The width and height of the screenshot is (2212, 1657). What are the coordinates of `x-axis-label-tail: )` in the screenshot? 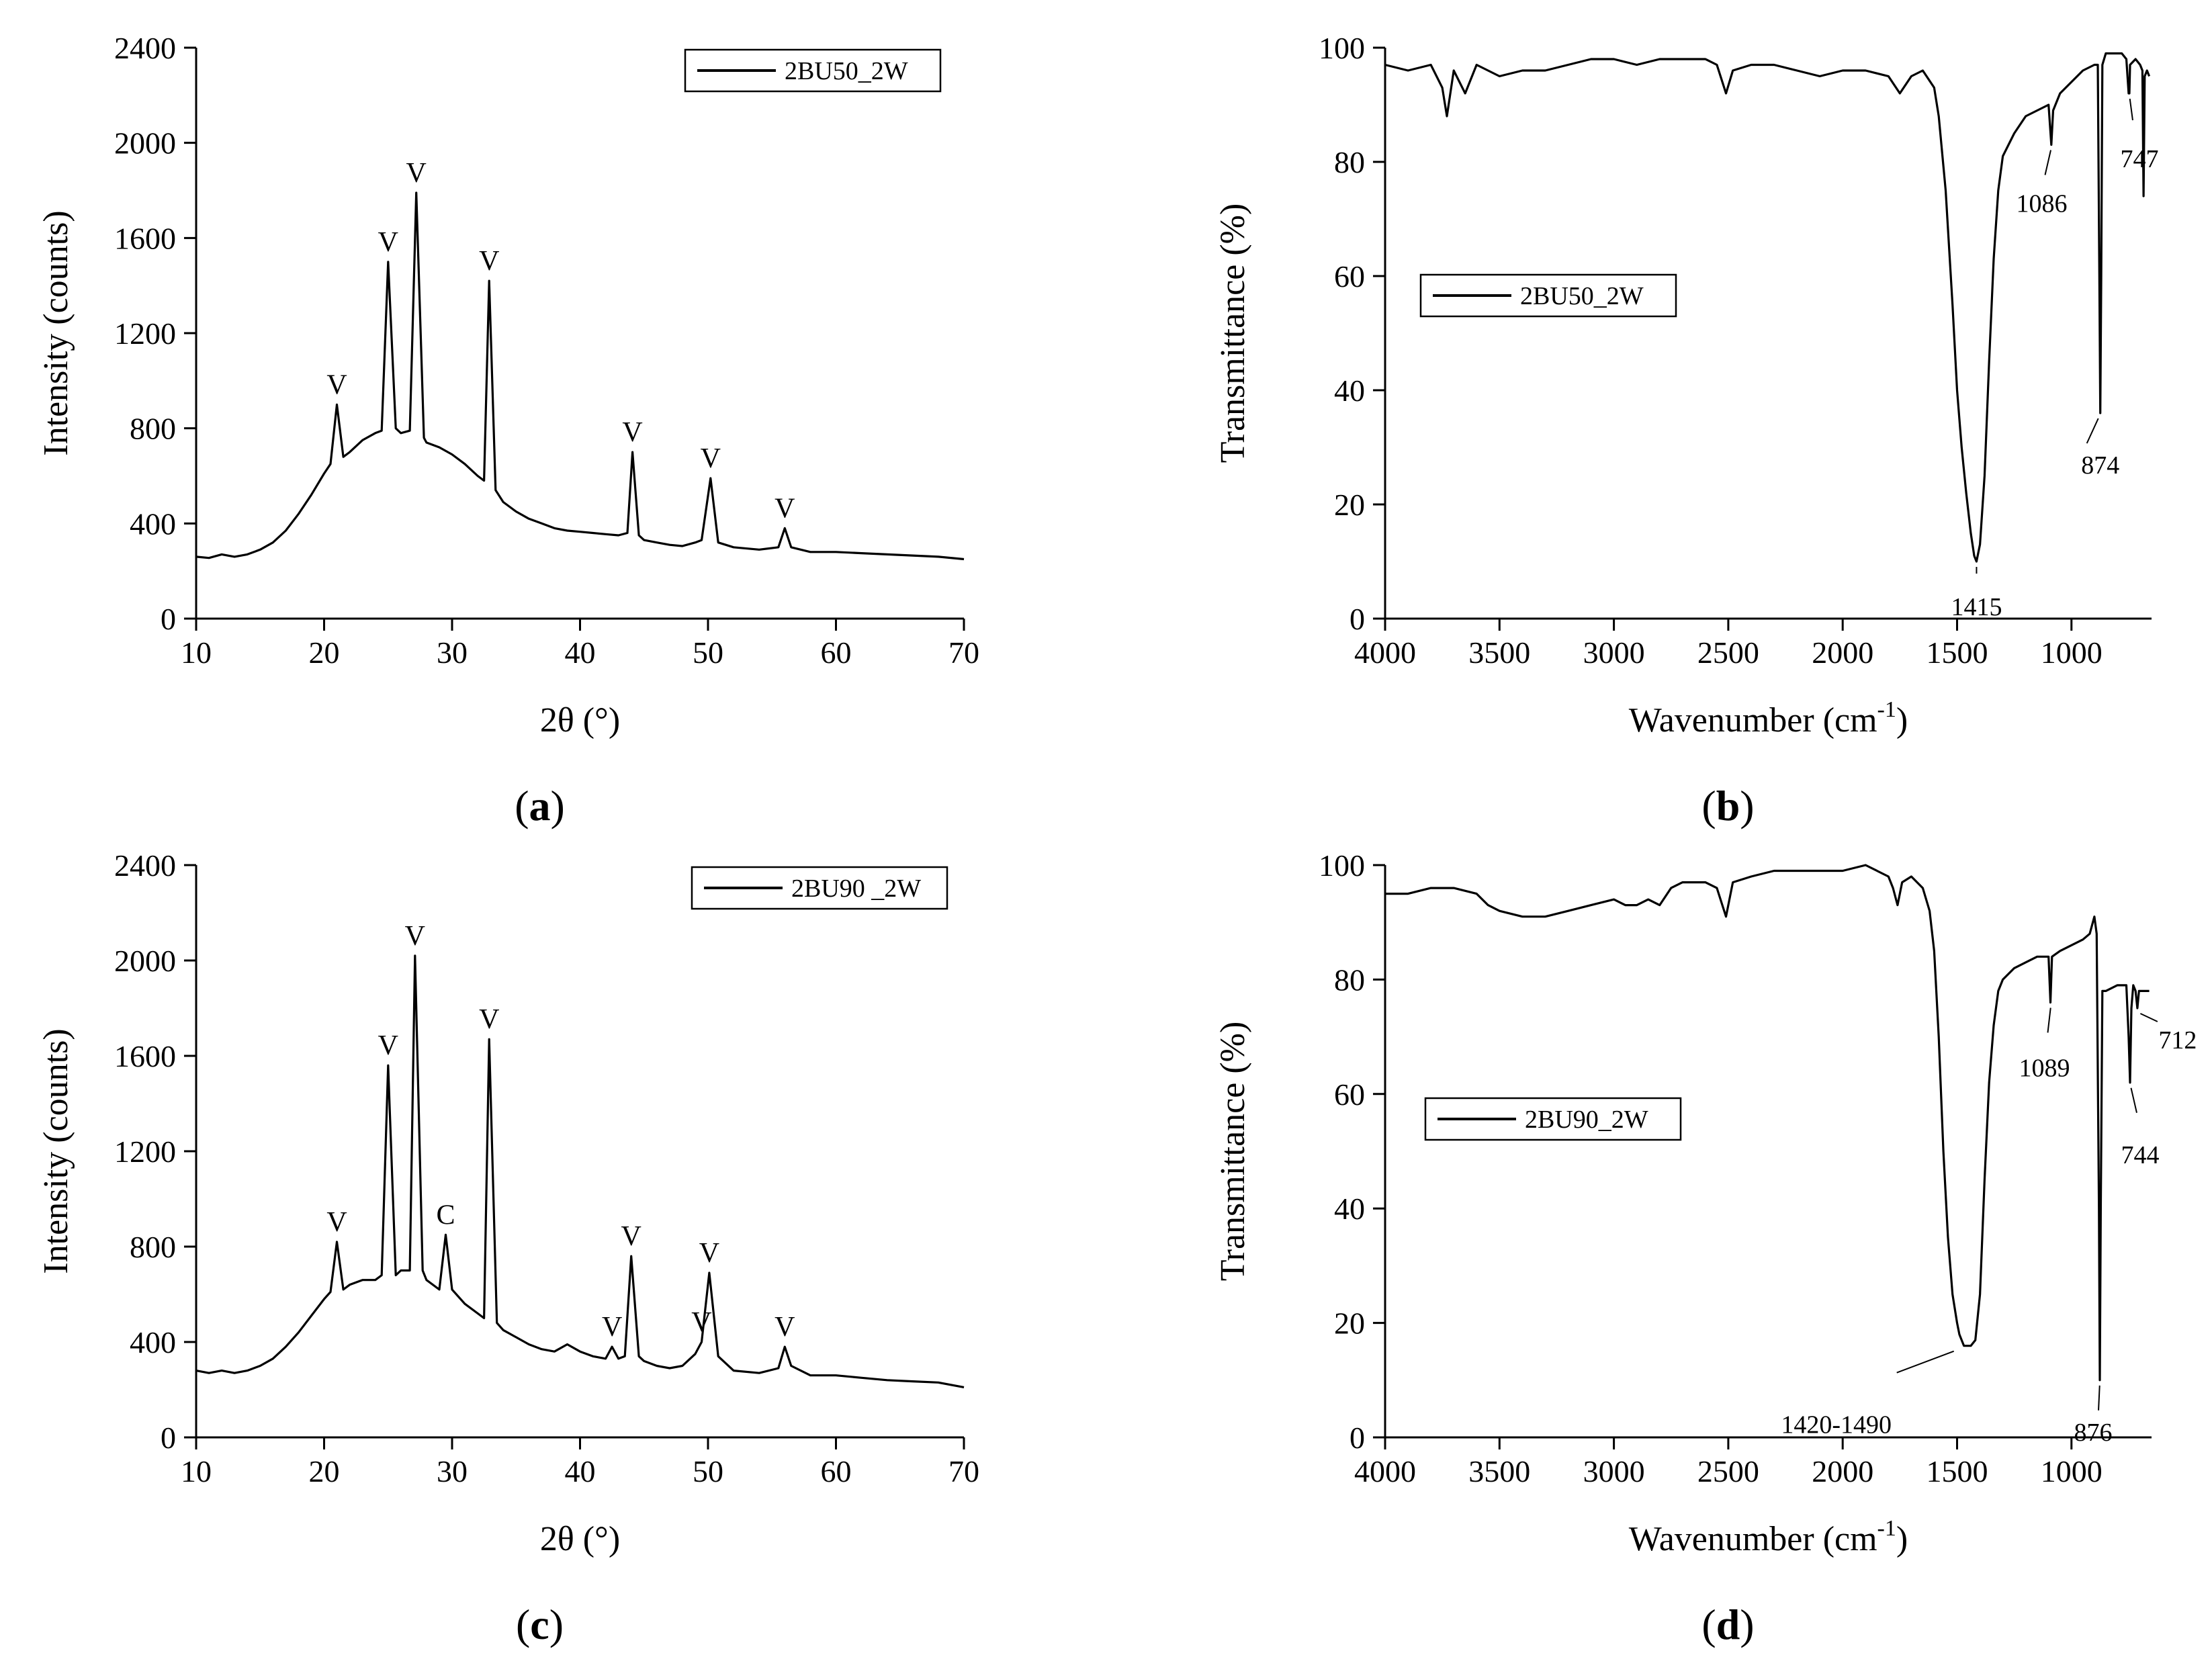 It's located at (1902, 1539).